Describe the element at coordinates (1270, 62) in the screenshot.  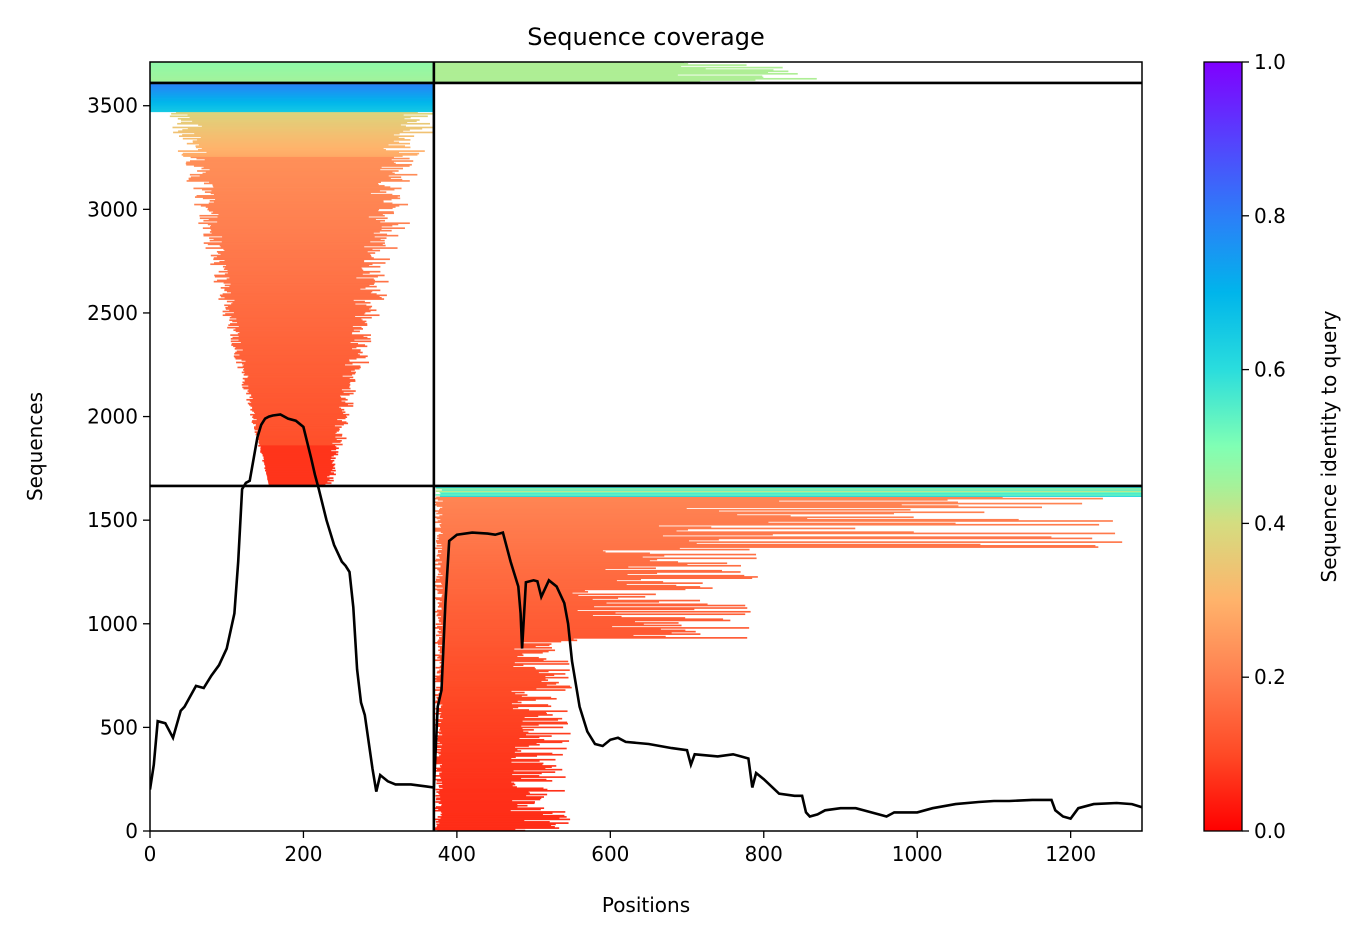
I see `colorbar-tick-label: 1.0` at that location.